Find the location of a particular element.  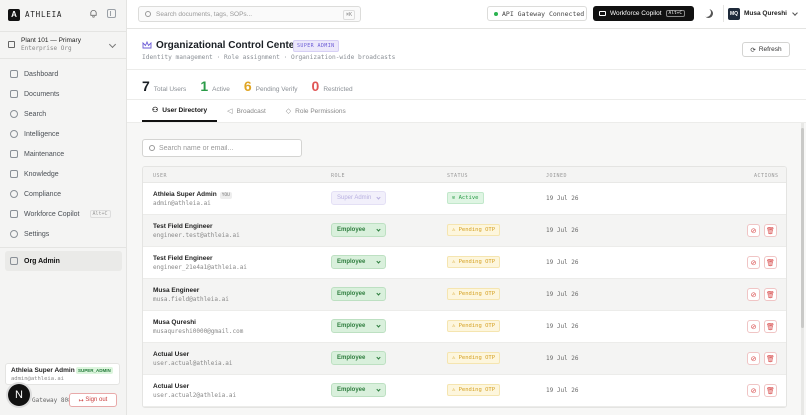

stat-label: Restricted is located at coordinates (338, 89).